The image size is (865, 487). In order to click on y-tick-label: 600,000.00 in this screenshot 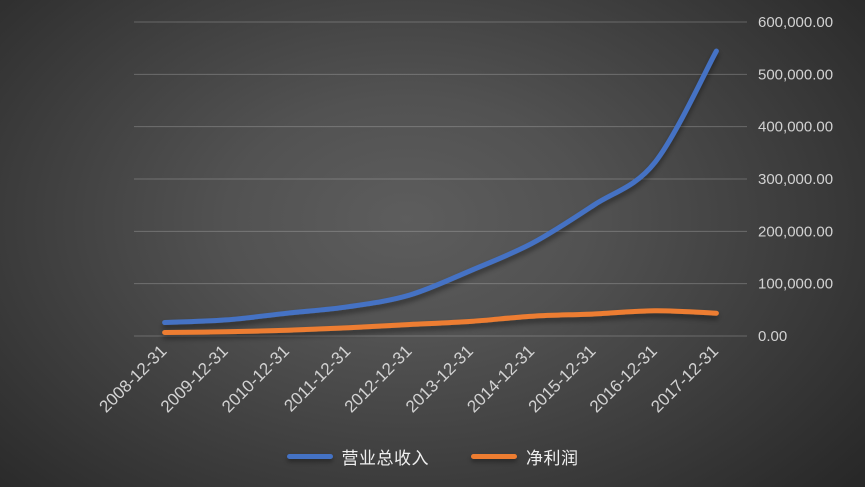, I will do `click(795, 22)`.